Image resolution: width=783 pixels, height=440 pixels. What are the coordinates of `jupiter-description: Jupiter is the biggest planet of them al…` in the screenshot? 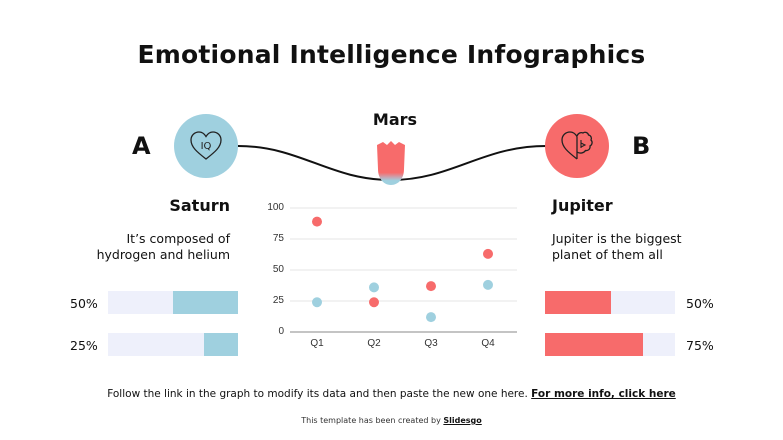 It's located at (617, 246).